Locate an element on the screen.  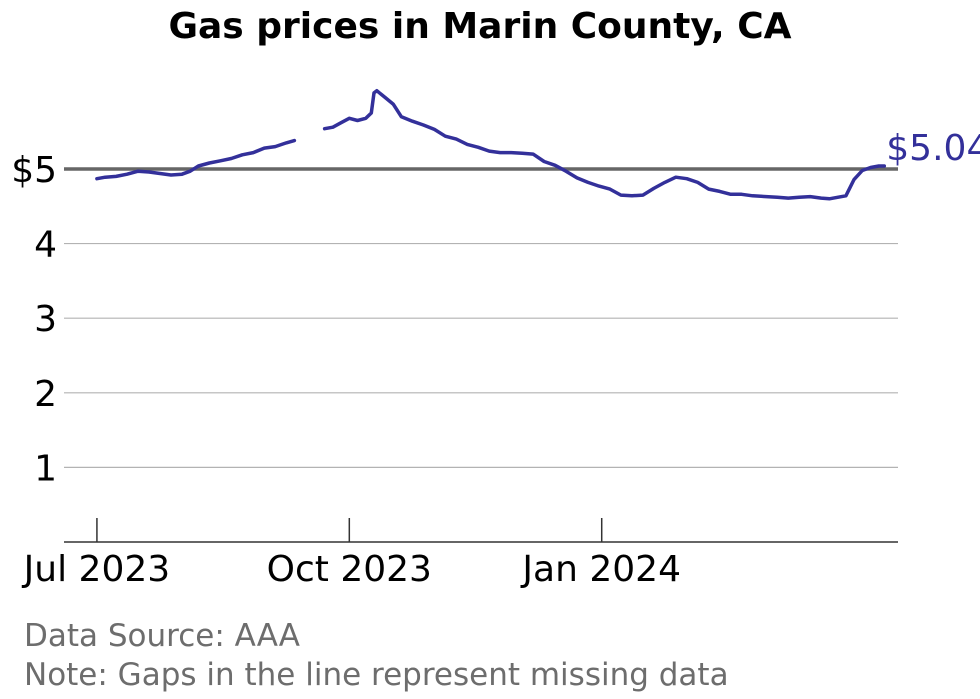
x-tick-label: Oct 2023 is located at coordinates (349, 569).